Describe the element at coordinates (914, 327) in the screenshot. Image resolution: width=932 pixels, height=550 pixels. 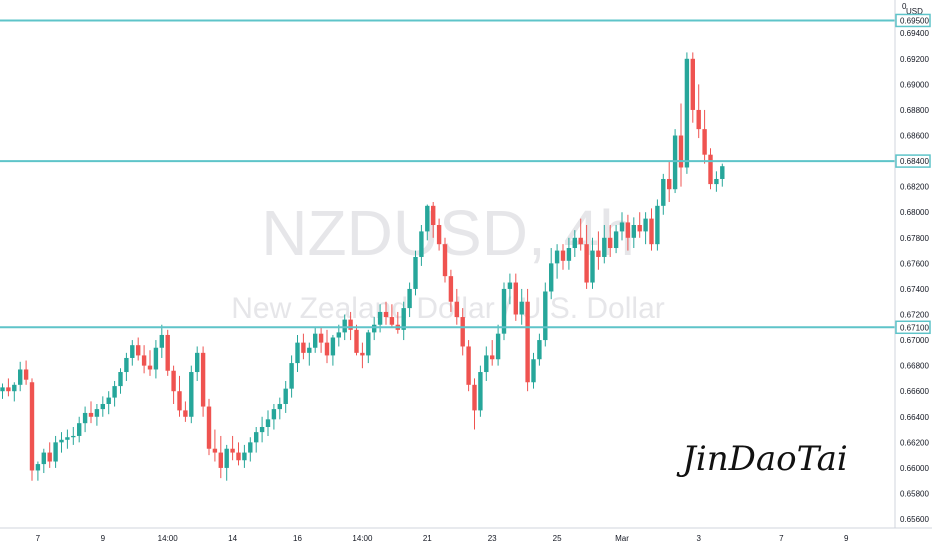
I see `level-label-text: 0.67100` at that location.